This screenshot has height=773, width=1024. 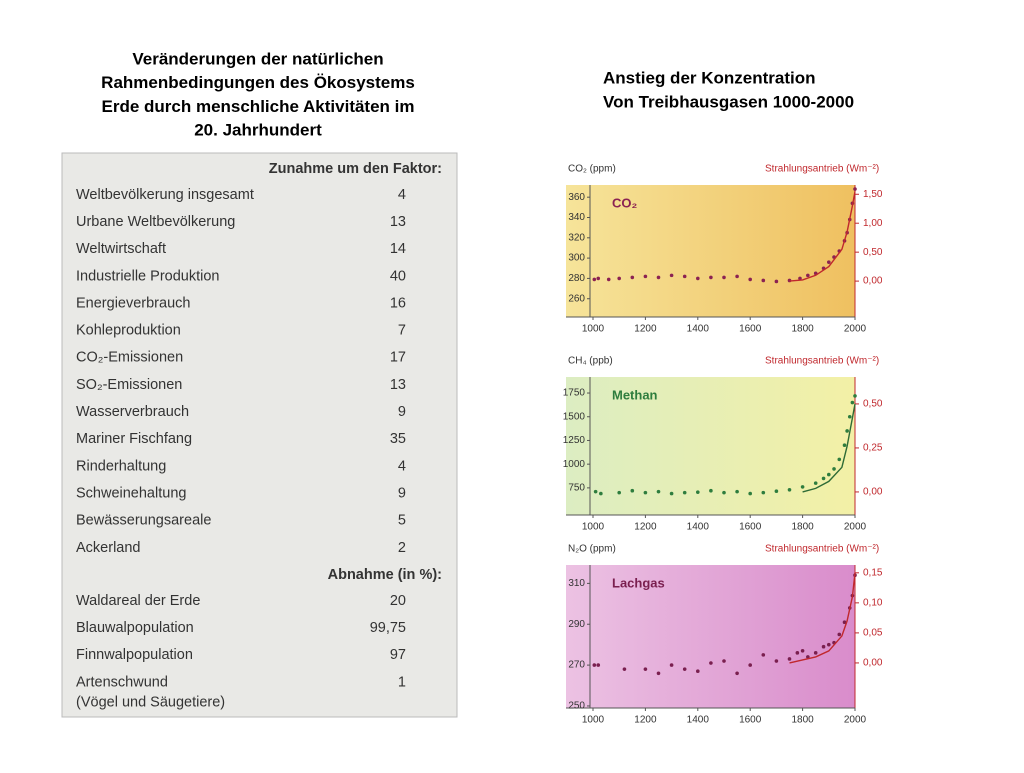 What do you see at coordinates (574, 393) in the screenshot?
I see `y-tick-label: 1750` at bounding box center [574, 393].